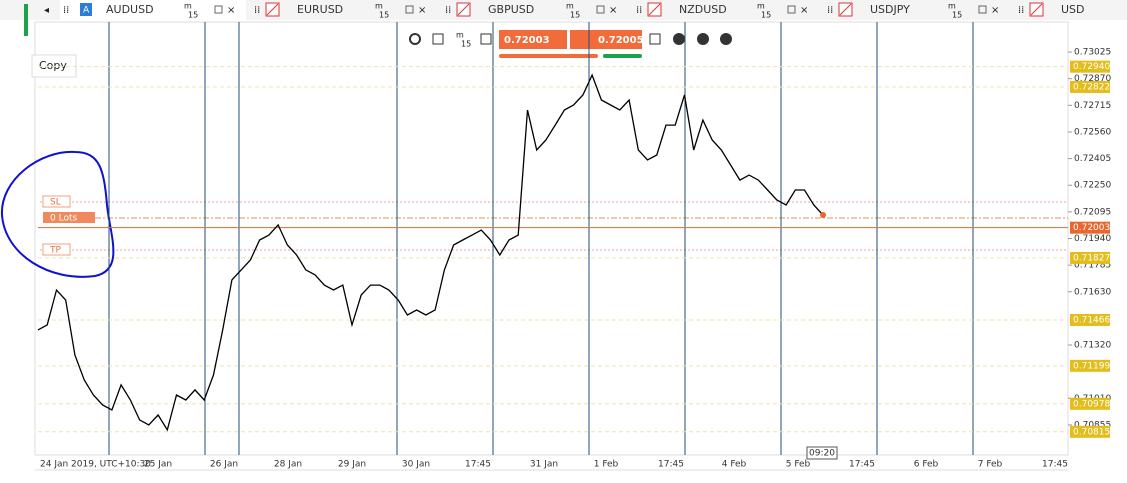  I want to click on tab-scroll-left: ◂, so click(46, 10).